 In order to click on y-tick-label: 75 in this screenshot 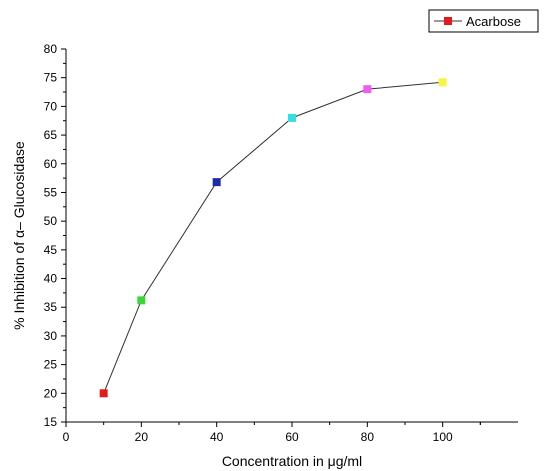, I will do `click(51, 78)`.